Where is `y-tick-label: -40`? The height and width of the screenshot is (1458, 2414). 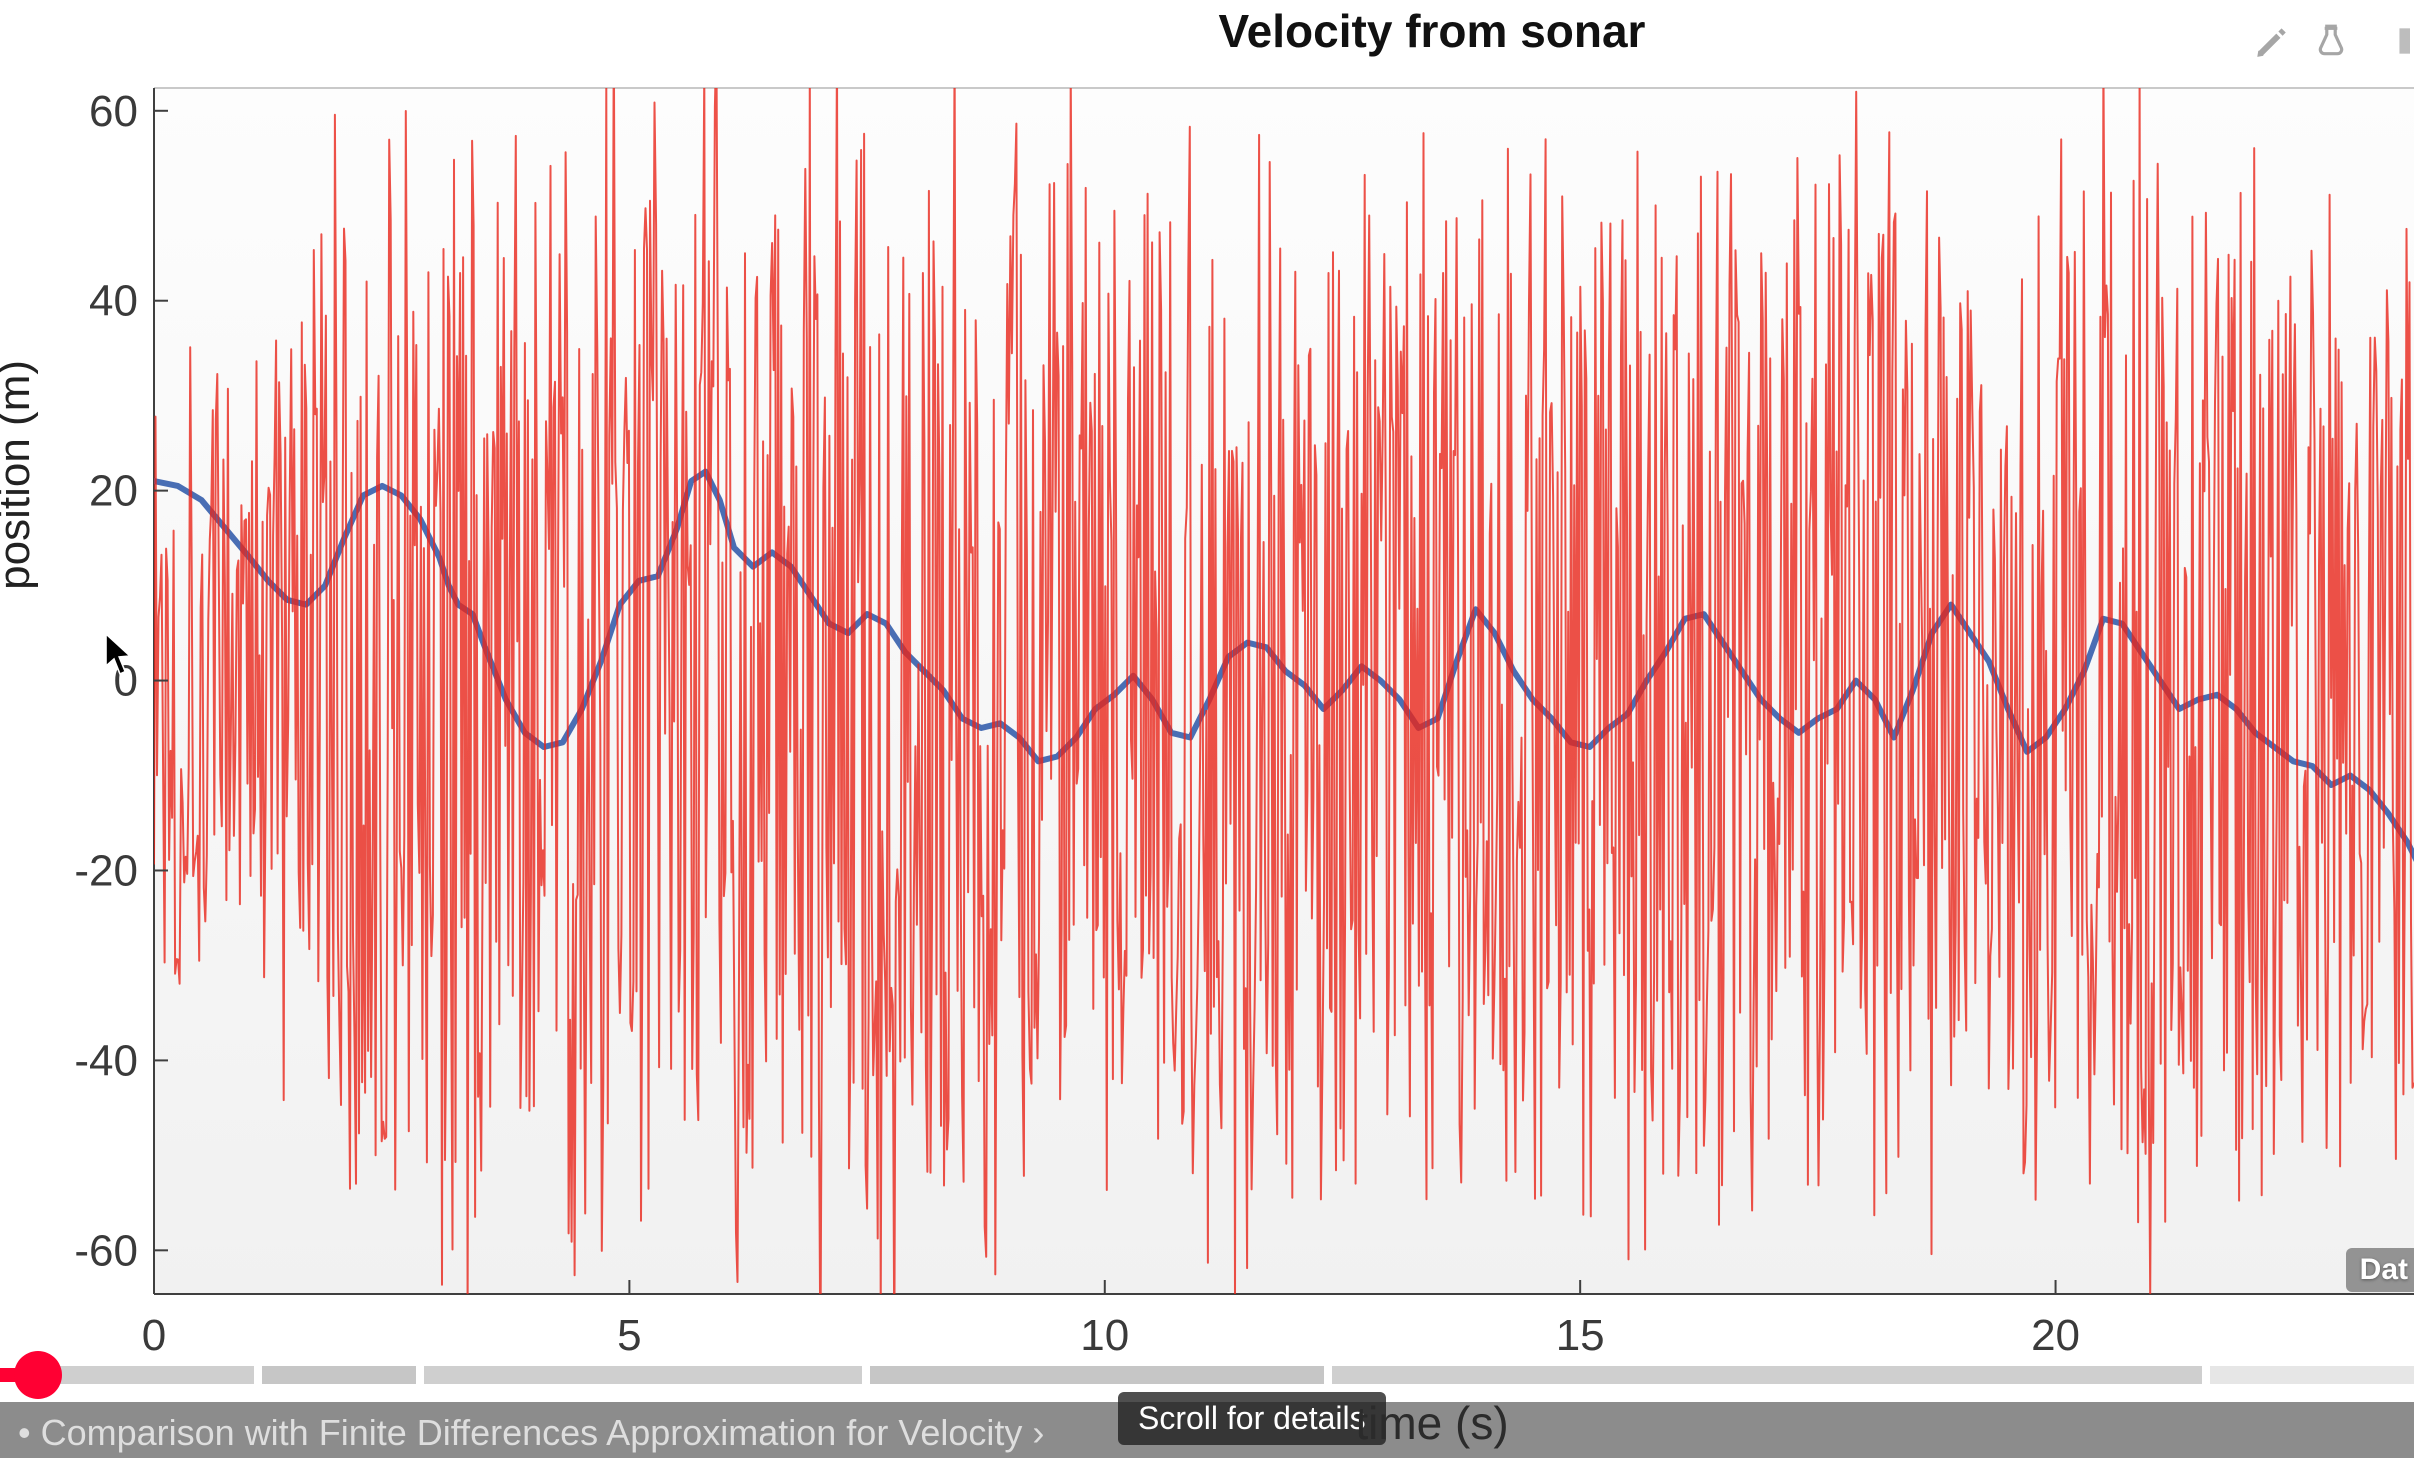
y-tick-label: -40 is located at coordinates (106, 1060).